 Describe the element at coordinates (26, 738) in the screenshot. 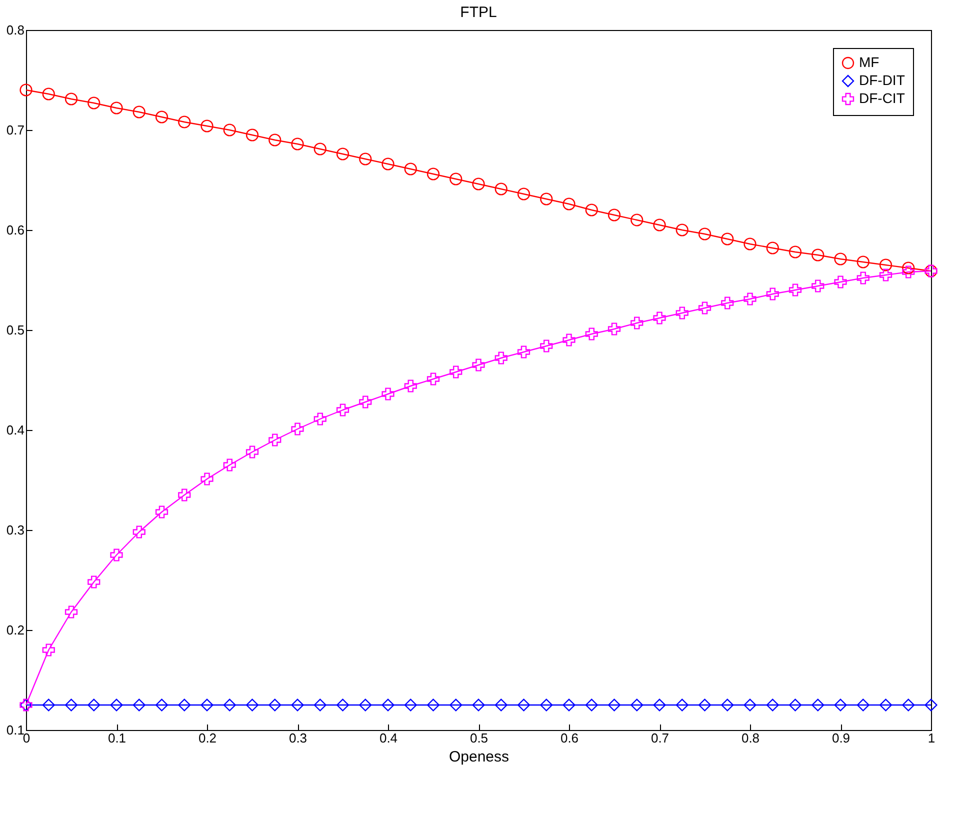

I see `x-tick-label: 0` at that location.